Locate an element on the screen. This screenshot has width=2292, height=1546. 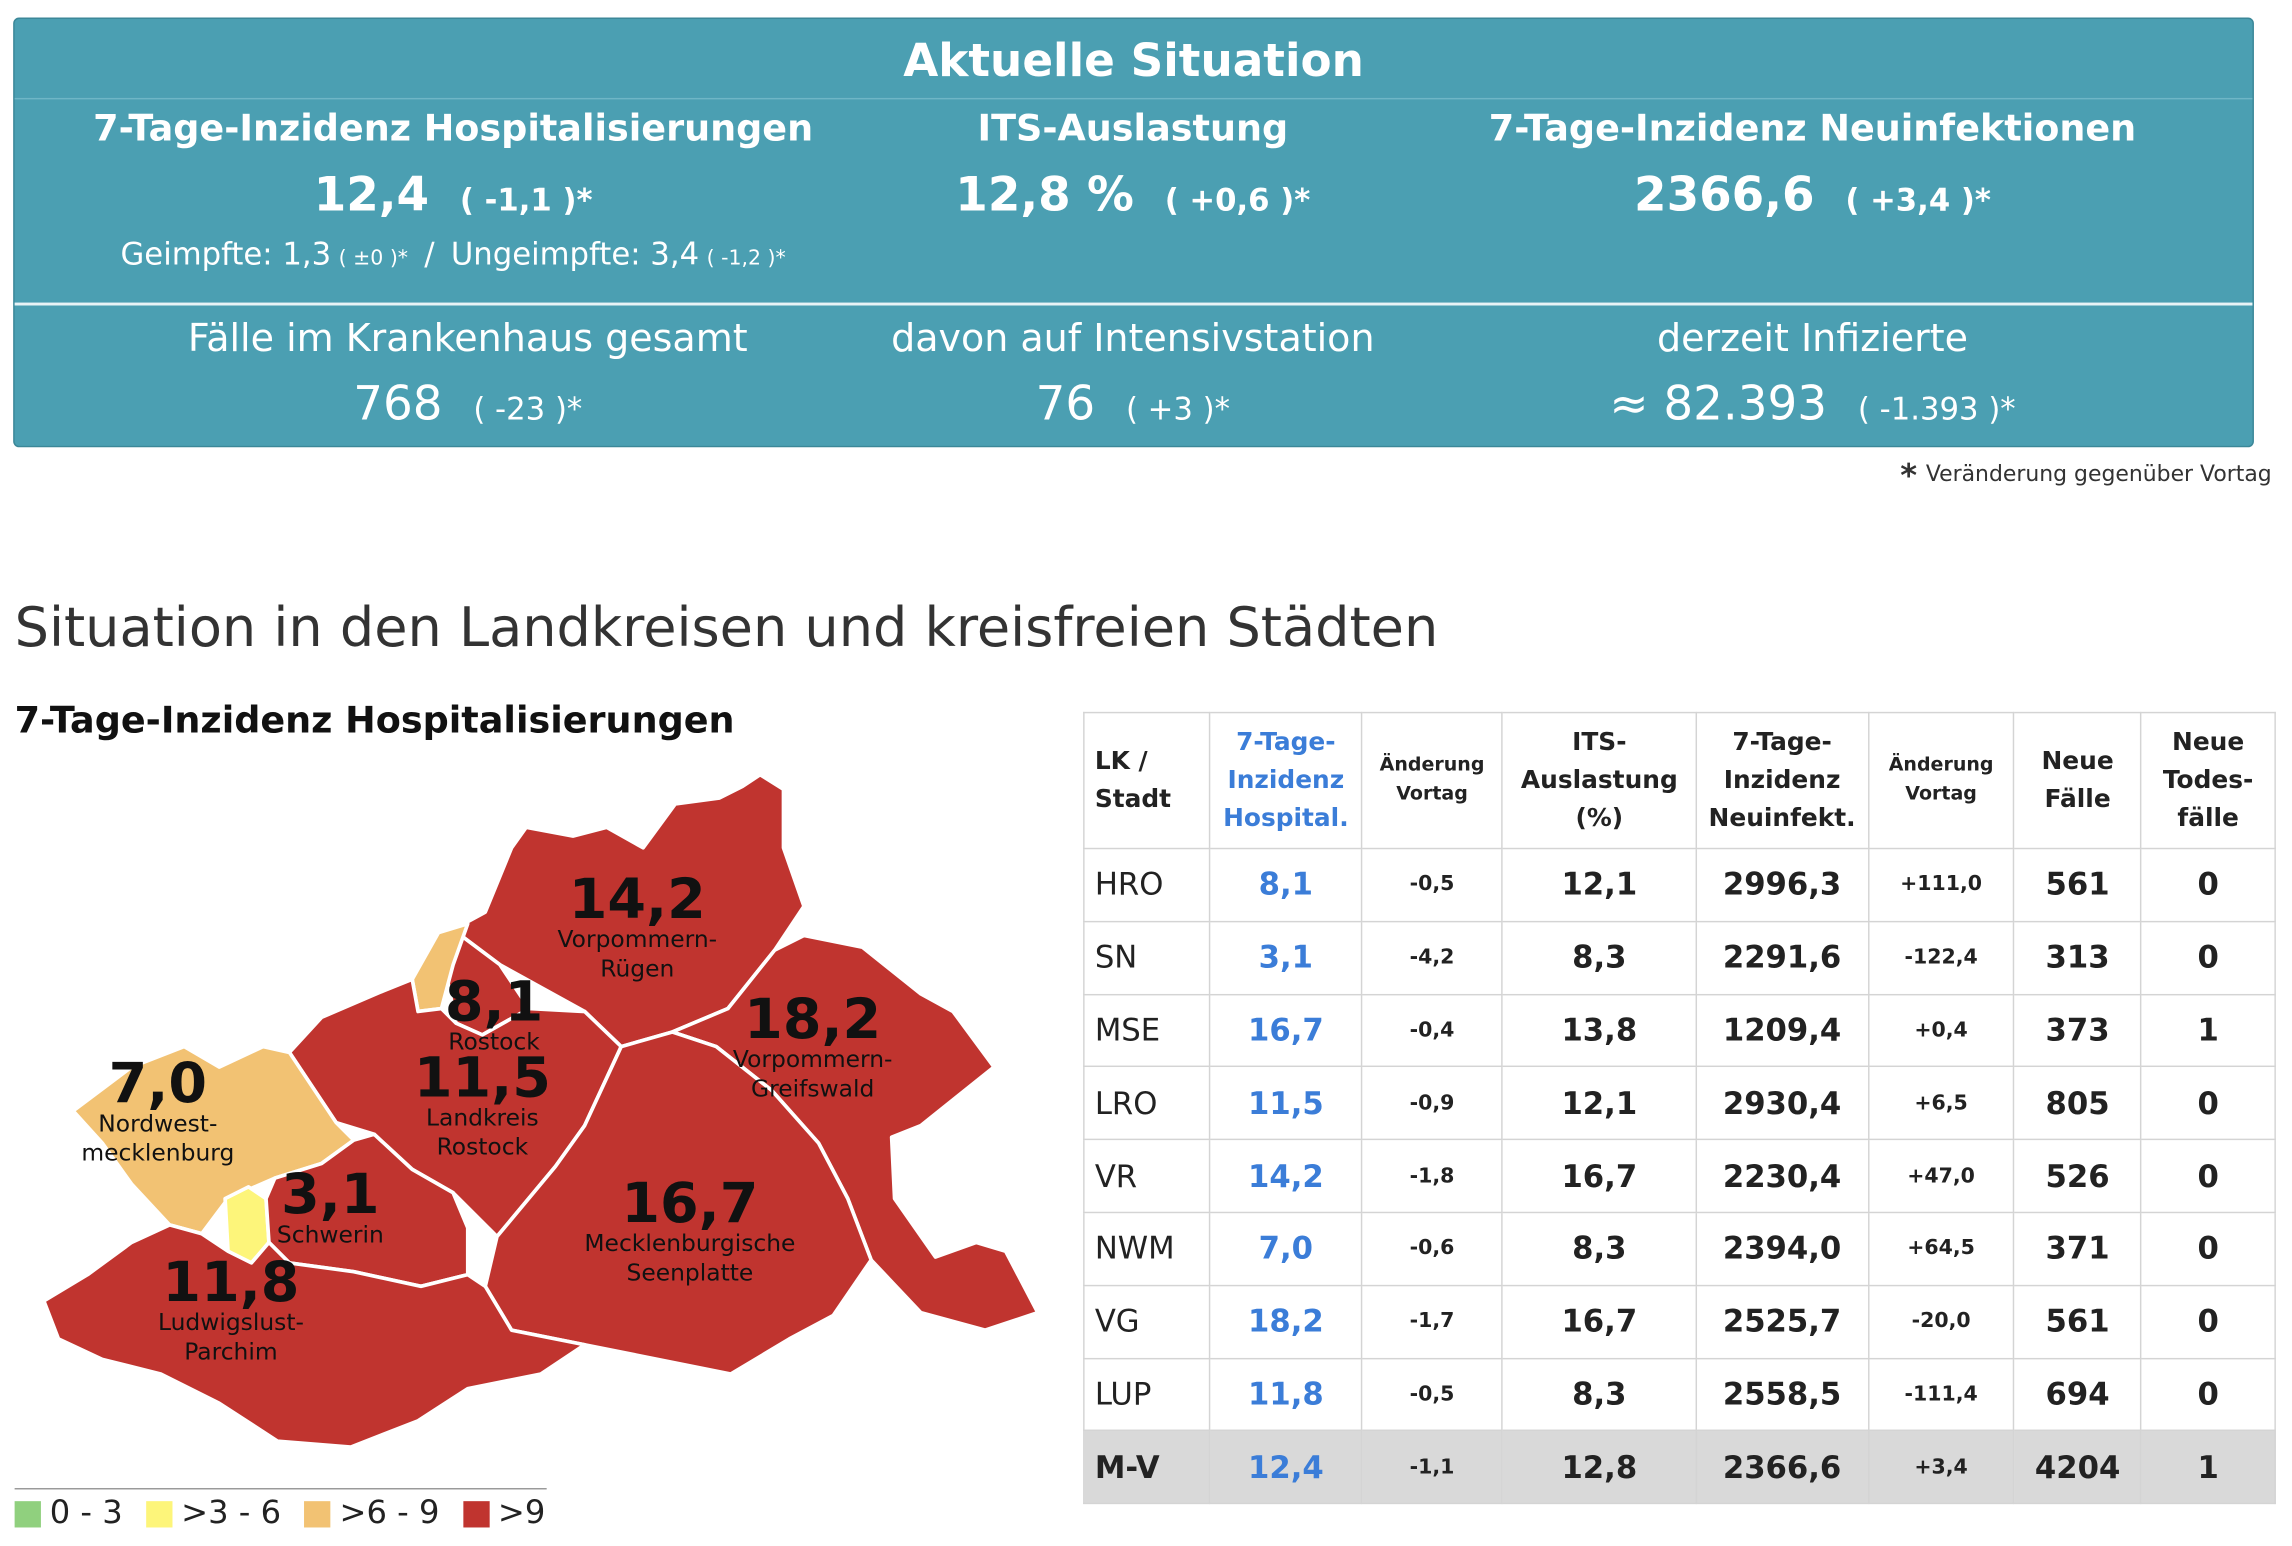
cell-lk: SN is located at coordinates (1147, 957).